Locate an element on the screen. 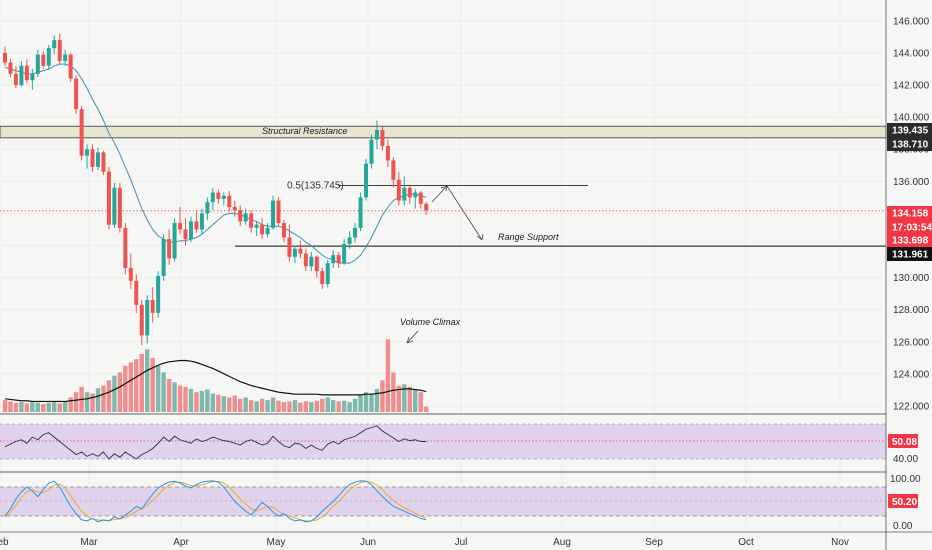 The height and width of the screenshot is (550, 932). price-tick-label: 124.000 is located at coordinates (911, 374).